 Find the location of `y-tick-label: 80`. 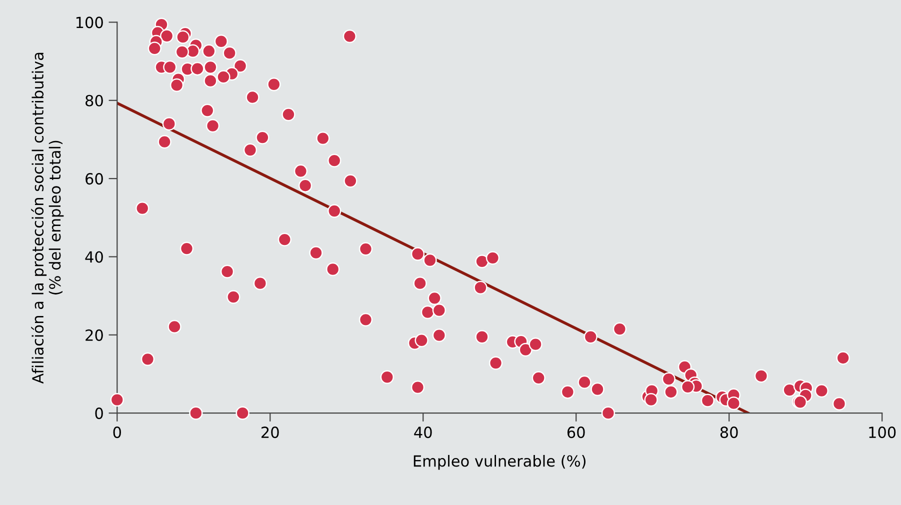

y-tick-label: 80 is located at coordinates (94, 100).